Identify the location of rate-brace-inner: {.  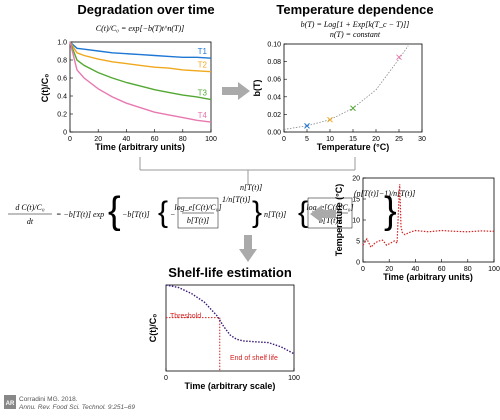
(163, 212).